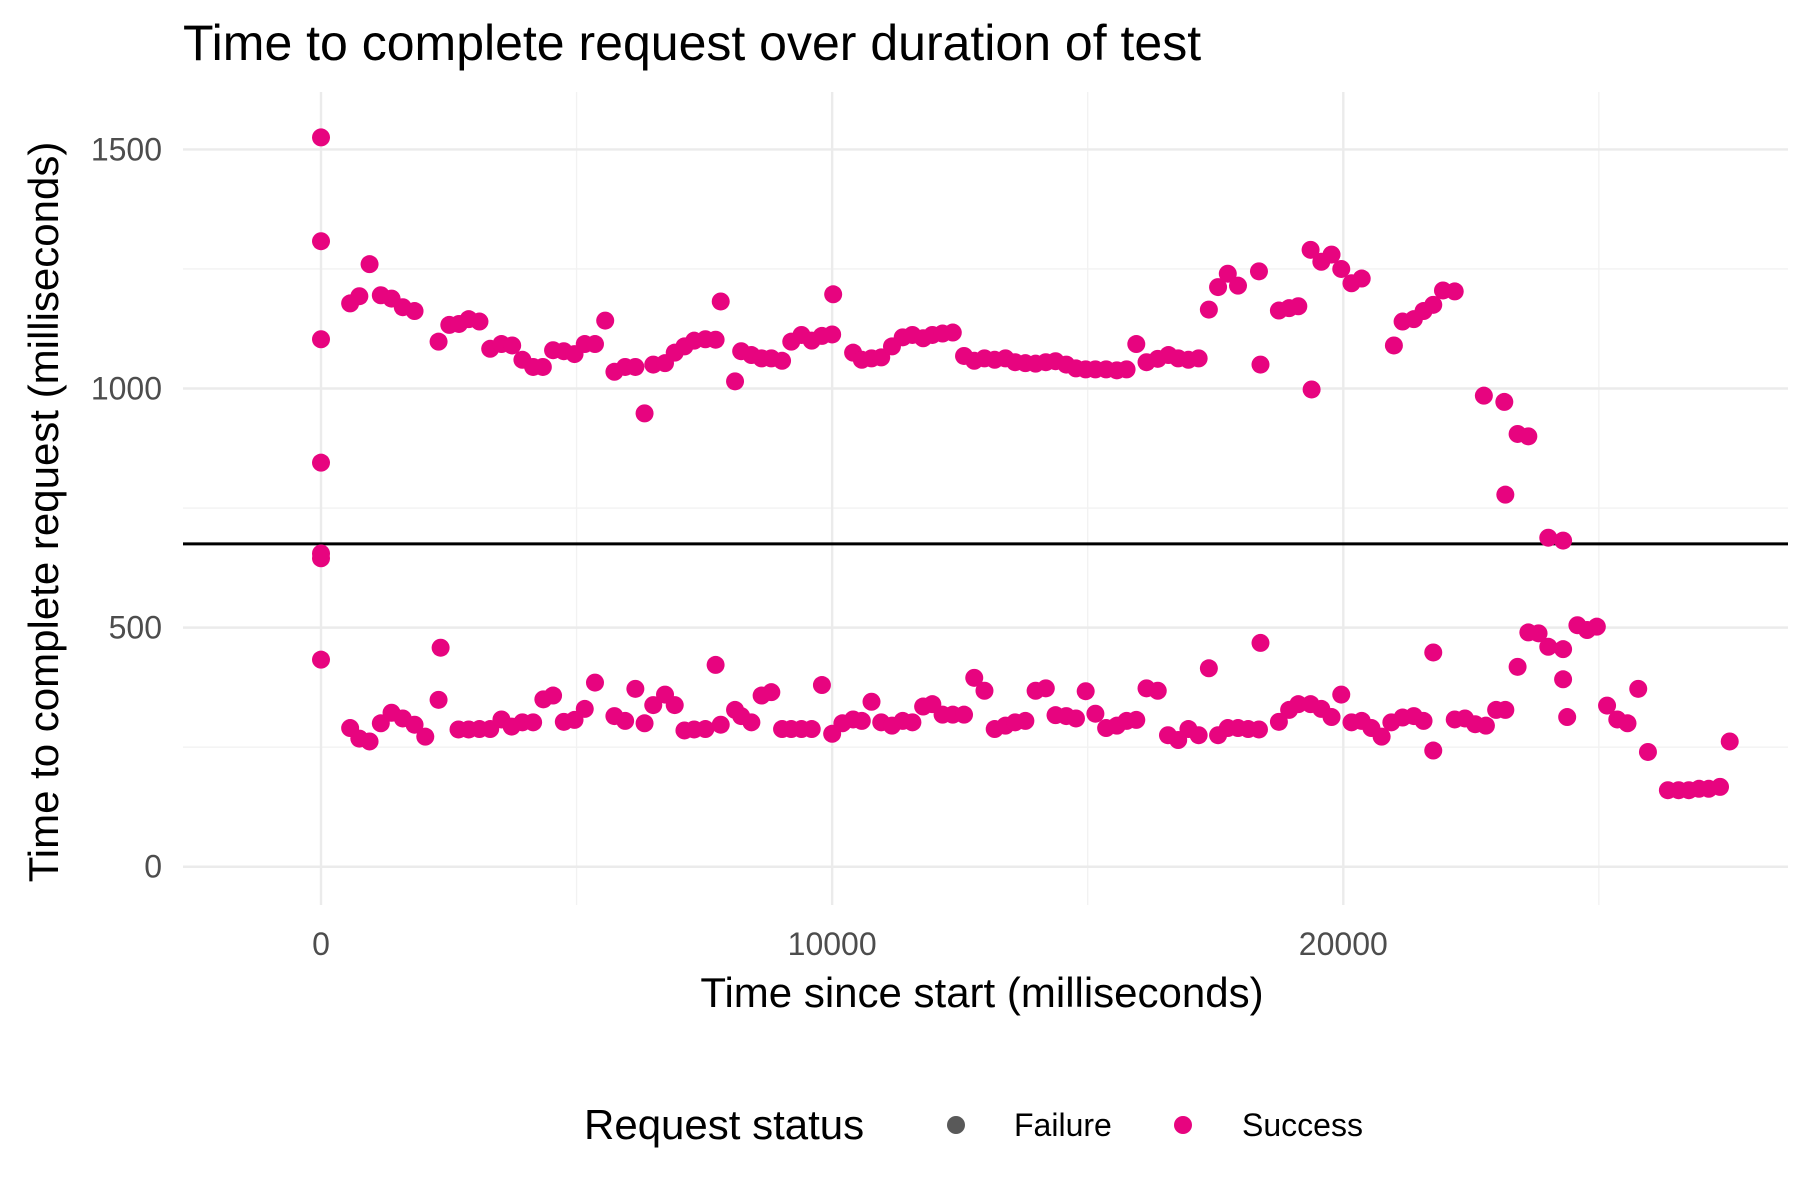 This screenshot has height=1200, width=1800. What do you see at coordinates (43, 512) in the screenshot?
I see `y-axis-title: Time to complete request (milliseconds)` at bounding box center [43, 512].